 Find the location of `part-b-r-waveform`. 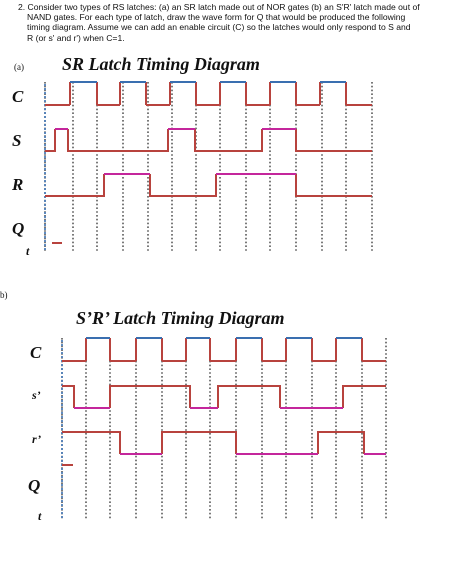

part-b-r-waveform is located at coordinates (224, 443).